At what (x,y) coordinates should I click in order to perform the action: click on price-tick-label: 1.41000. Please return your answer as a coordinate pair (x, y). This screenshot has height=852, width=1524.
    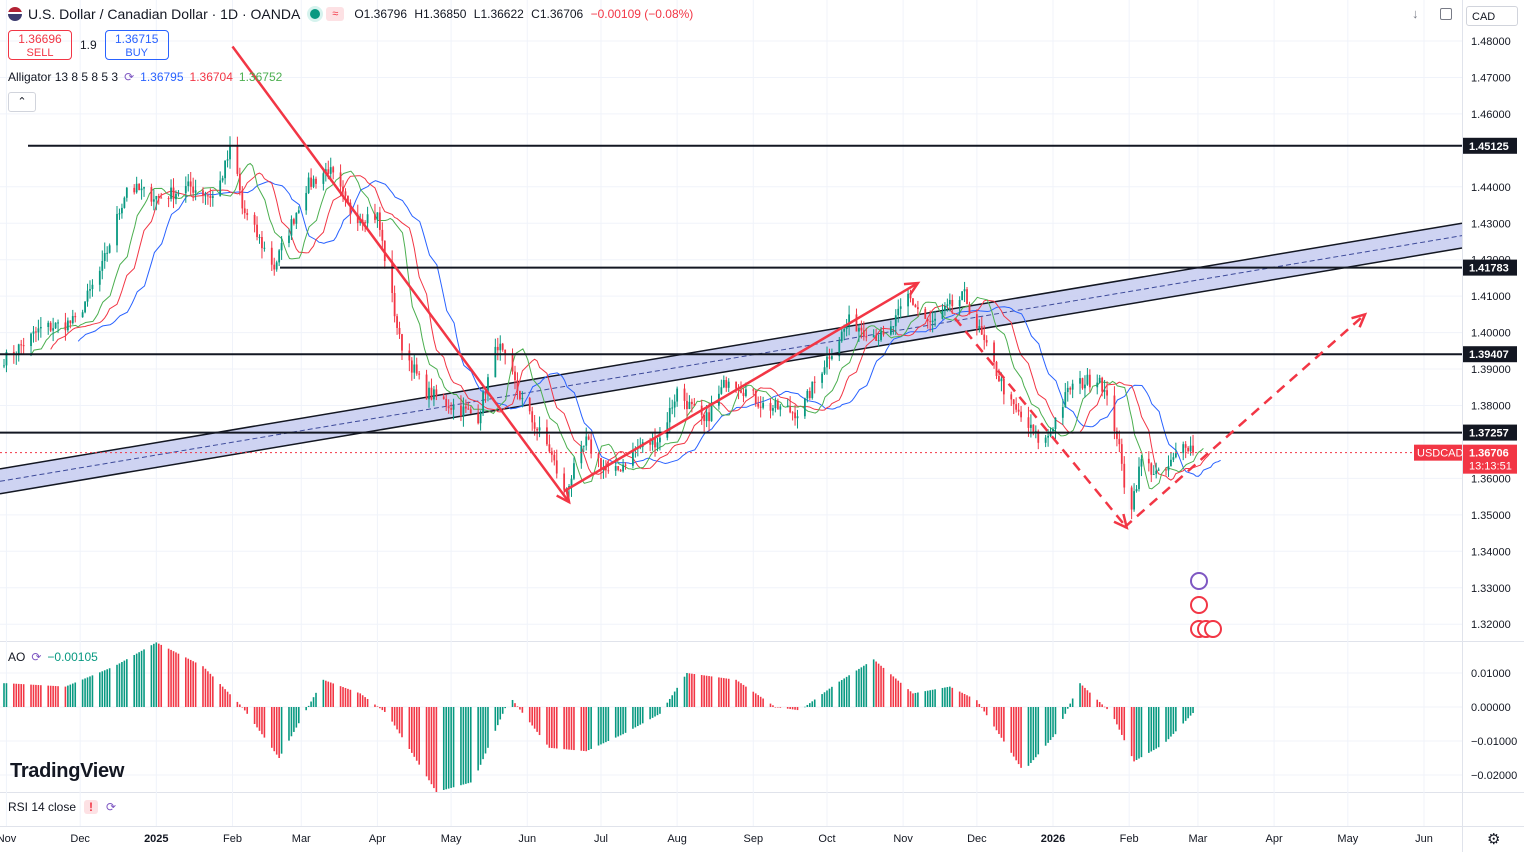
    Looking at the image, I should click on (1491, 297).